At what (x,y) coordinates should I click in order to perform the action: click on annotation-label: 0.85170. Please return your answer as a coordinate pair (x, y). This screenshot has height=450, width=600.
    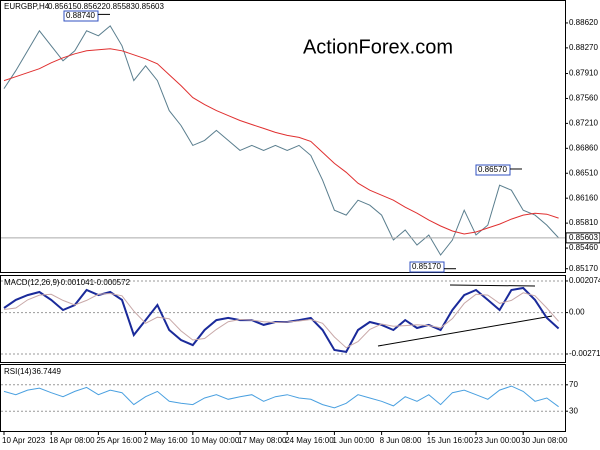
    Looking at the image, I should click on (426, 266).